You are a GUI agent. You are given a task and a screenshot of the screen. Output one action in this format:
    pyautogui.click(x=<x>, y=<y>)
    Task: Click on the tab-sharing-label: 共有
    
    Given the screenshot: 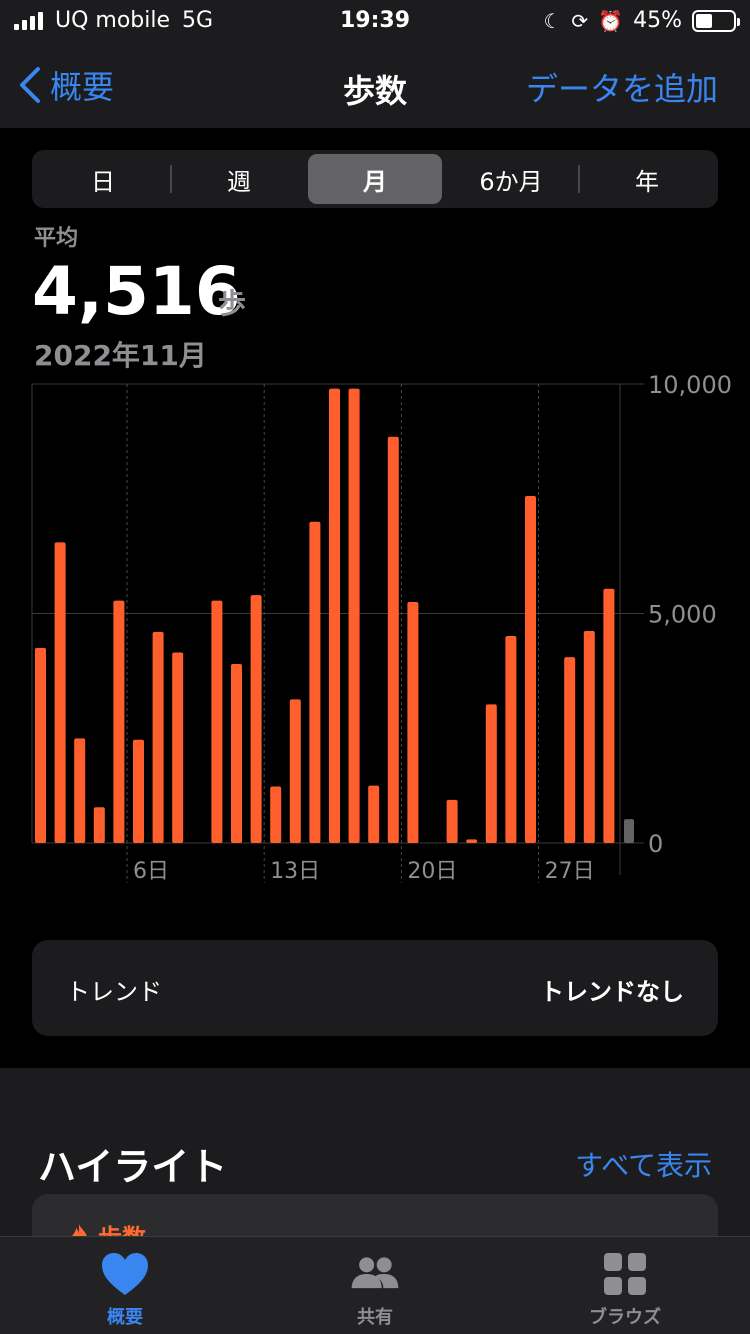 What is the action you would take?
    pyautogui.click(x=375, y=1317)
    